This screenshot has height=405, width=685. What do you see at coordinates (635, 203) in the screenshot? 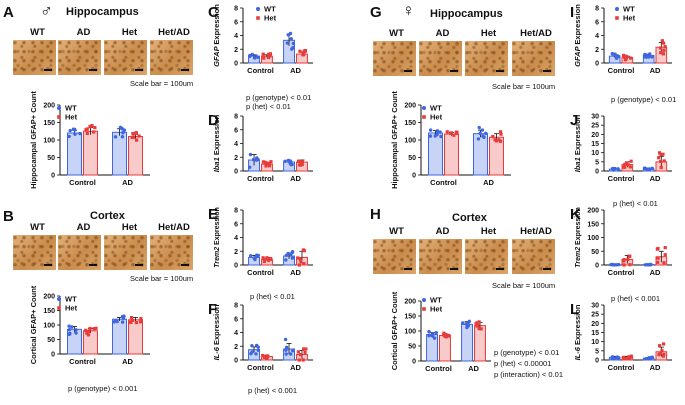
I see `stat-j: p (het) < 0.01` at bounding box center [635, 203].